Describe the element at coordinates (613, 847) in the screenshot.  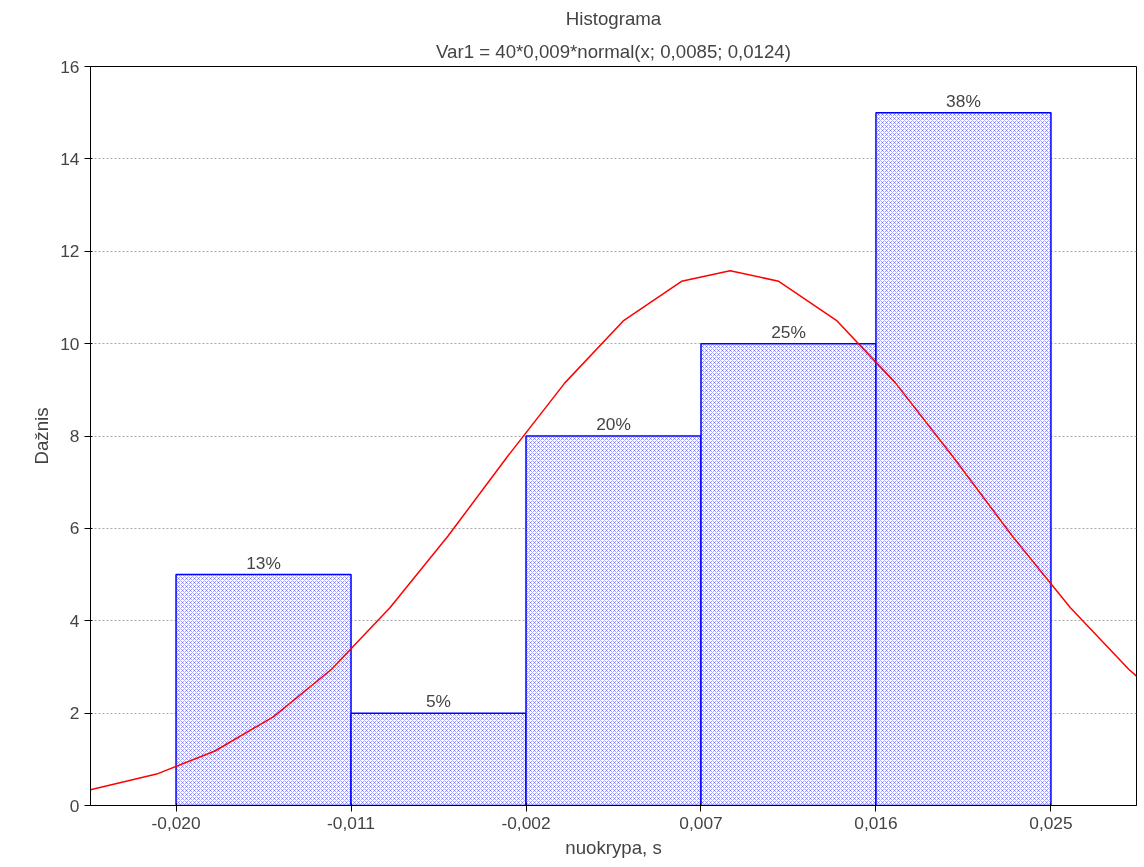
I see `x-axis-title: nuokrypa, s` at that location.